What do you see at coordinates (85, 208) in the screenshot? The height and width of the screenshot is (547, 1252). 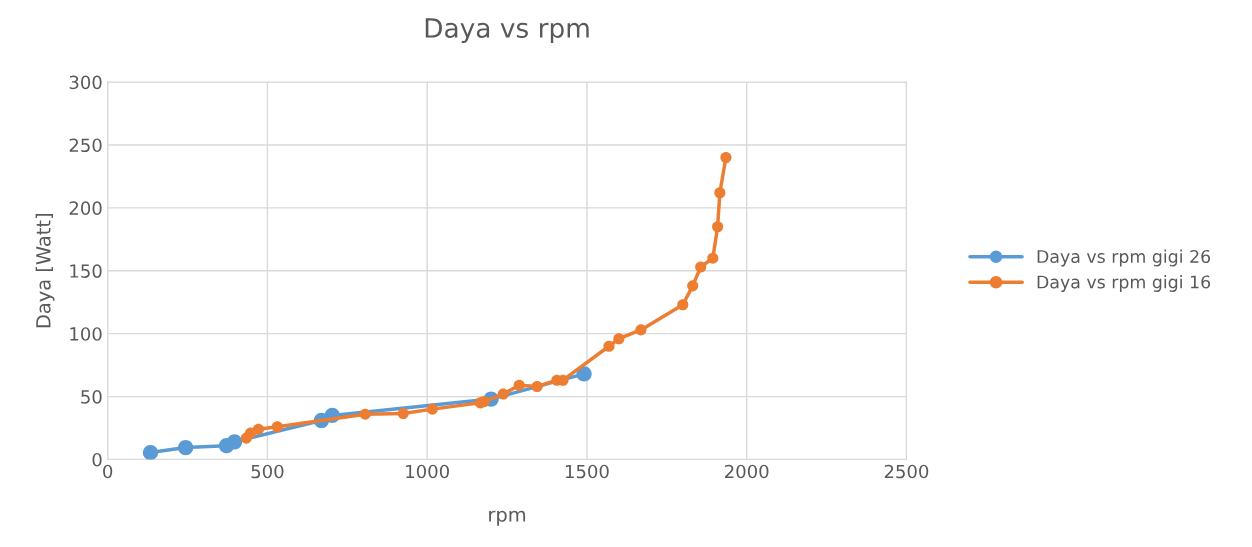 I see `y-tick-label: 200` at bounding box center [85, 208].